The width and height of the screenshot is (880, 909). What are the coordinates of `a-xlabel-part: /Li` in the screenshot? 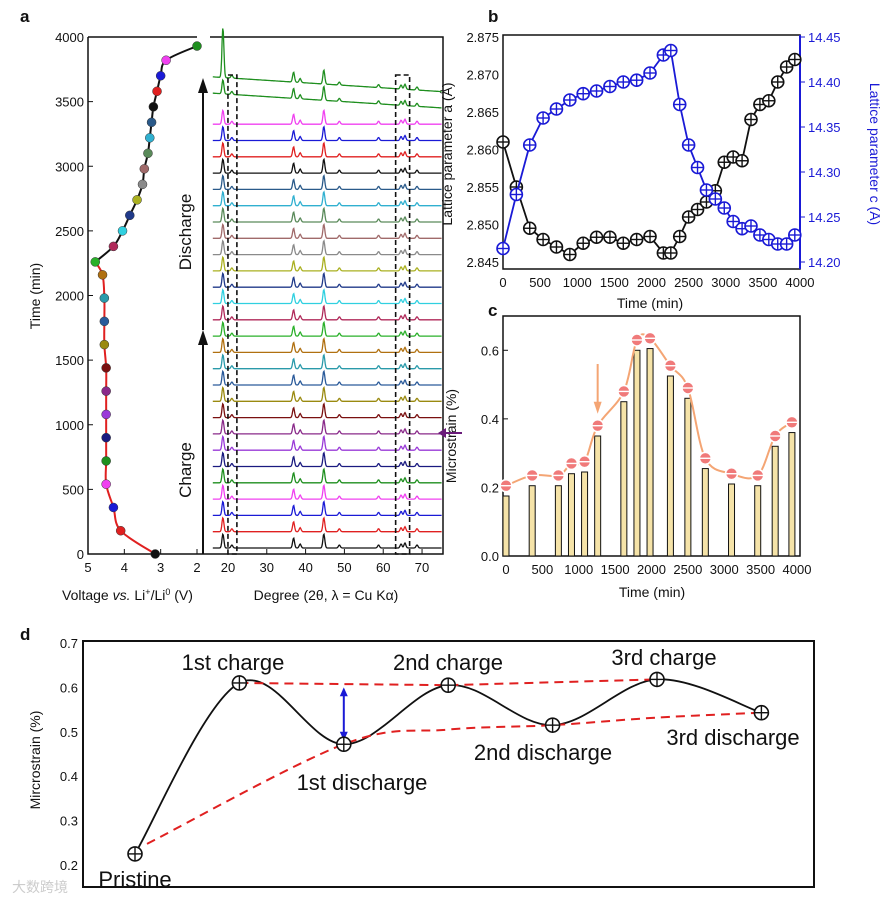 It's located at (158, 595).